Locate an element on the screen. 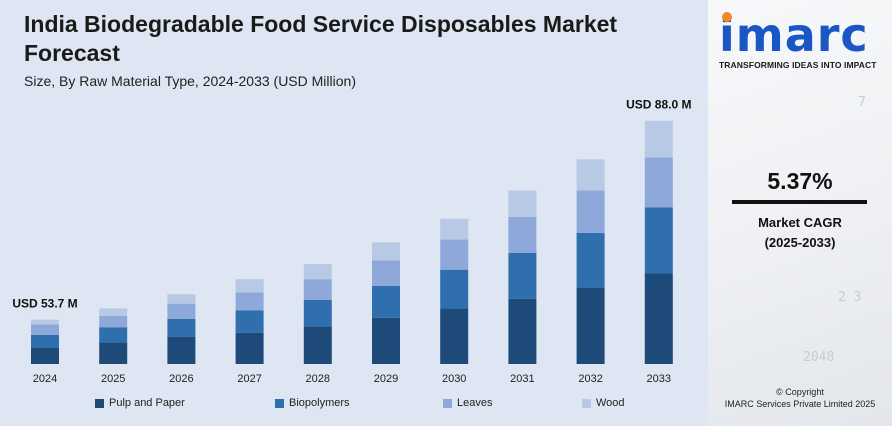  logo-dot-icon is located at coordinates (727, 17).